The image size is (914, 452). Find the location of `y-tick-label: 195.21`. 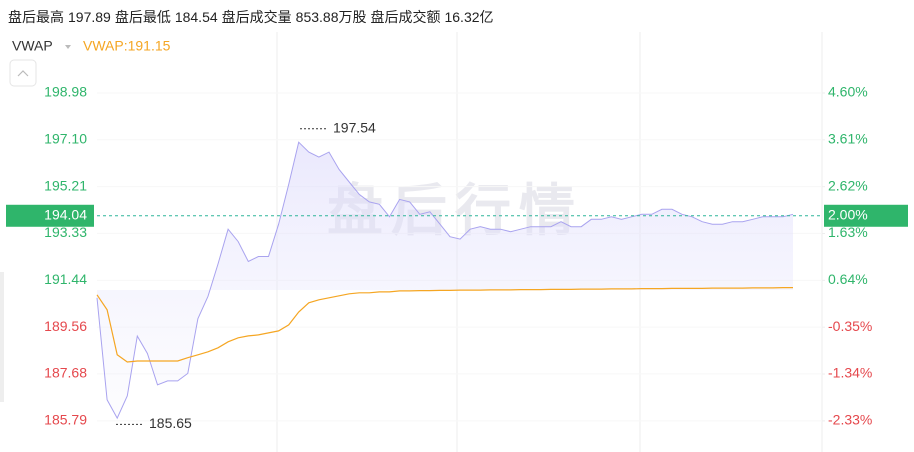

y-tick-label: 195.21 is located at coordinates (65, 185).